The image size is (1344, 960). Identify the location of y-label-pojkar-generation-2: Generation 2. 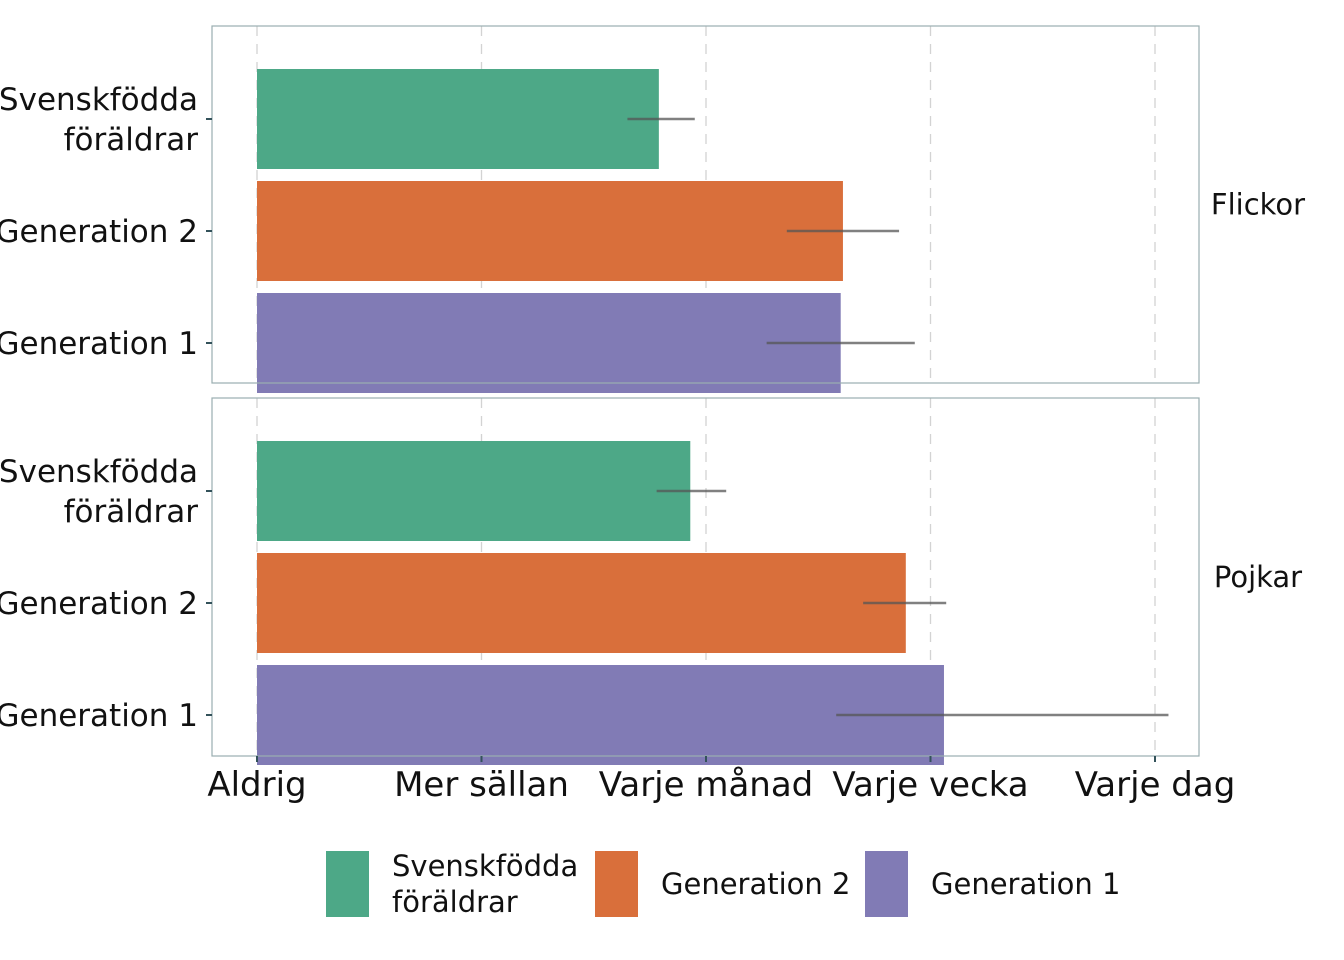
(99, 604).